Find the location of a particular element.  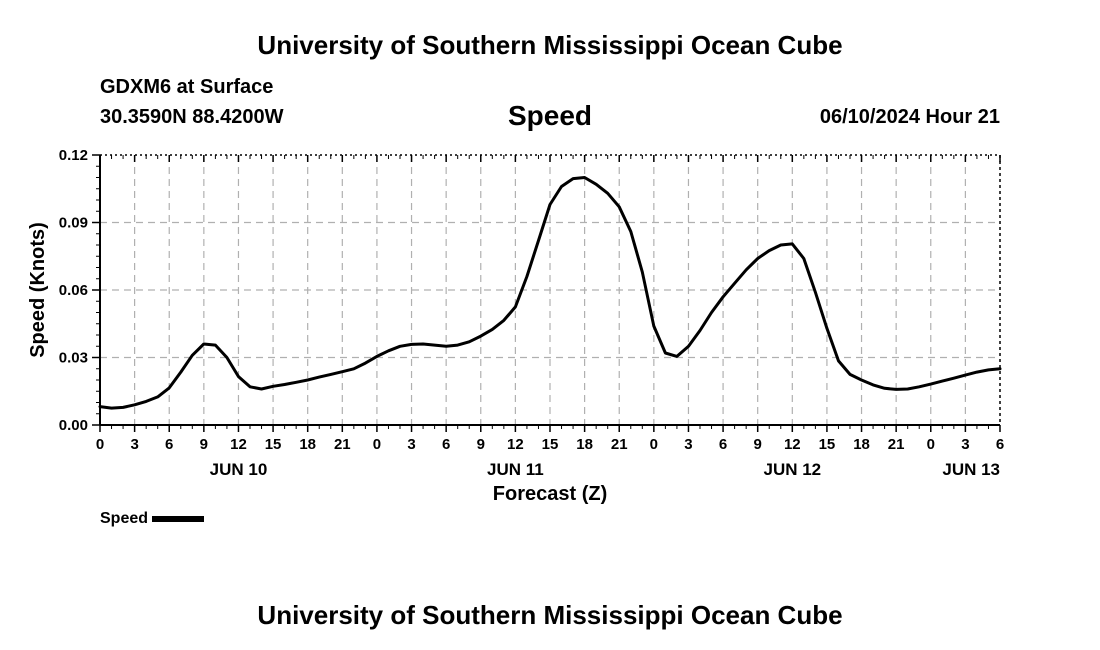

date-label: JUN 13 is located at coordinates (971, 469).